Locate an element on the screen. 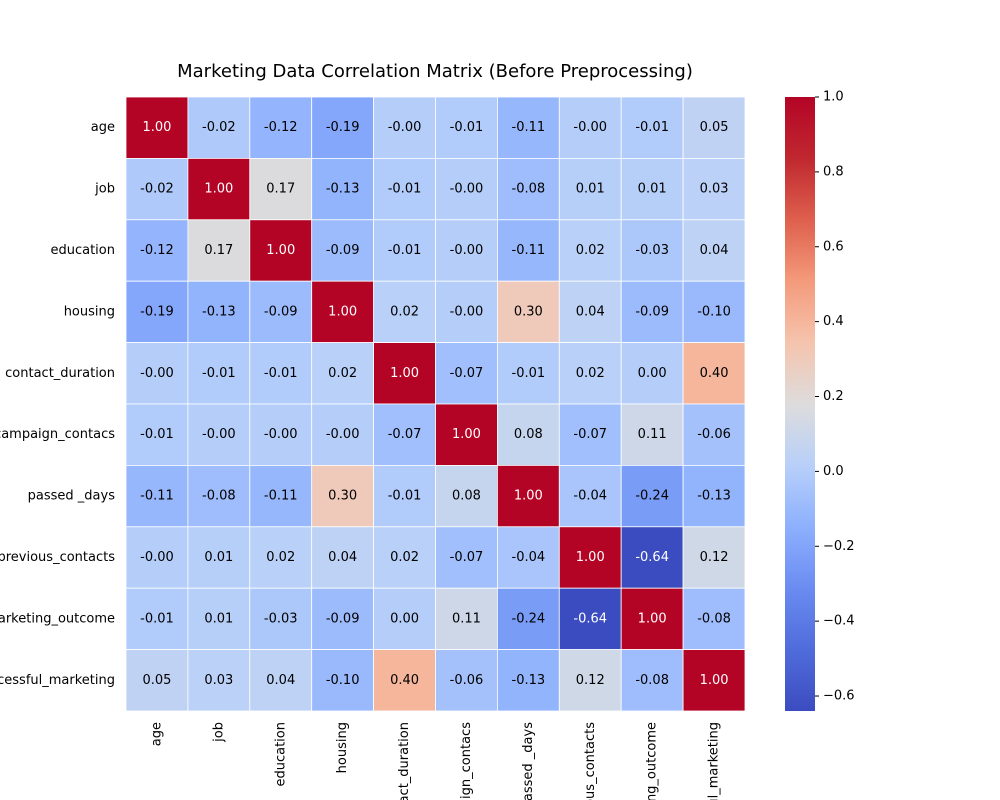  colorbar-tick-label: 0.6 is located at coordinates (833, 246).